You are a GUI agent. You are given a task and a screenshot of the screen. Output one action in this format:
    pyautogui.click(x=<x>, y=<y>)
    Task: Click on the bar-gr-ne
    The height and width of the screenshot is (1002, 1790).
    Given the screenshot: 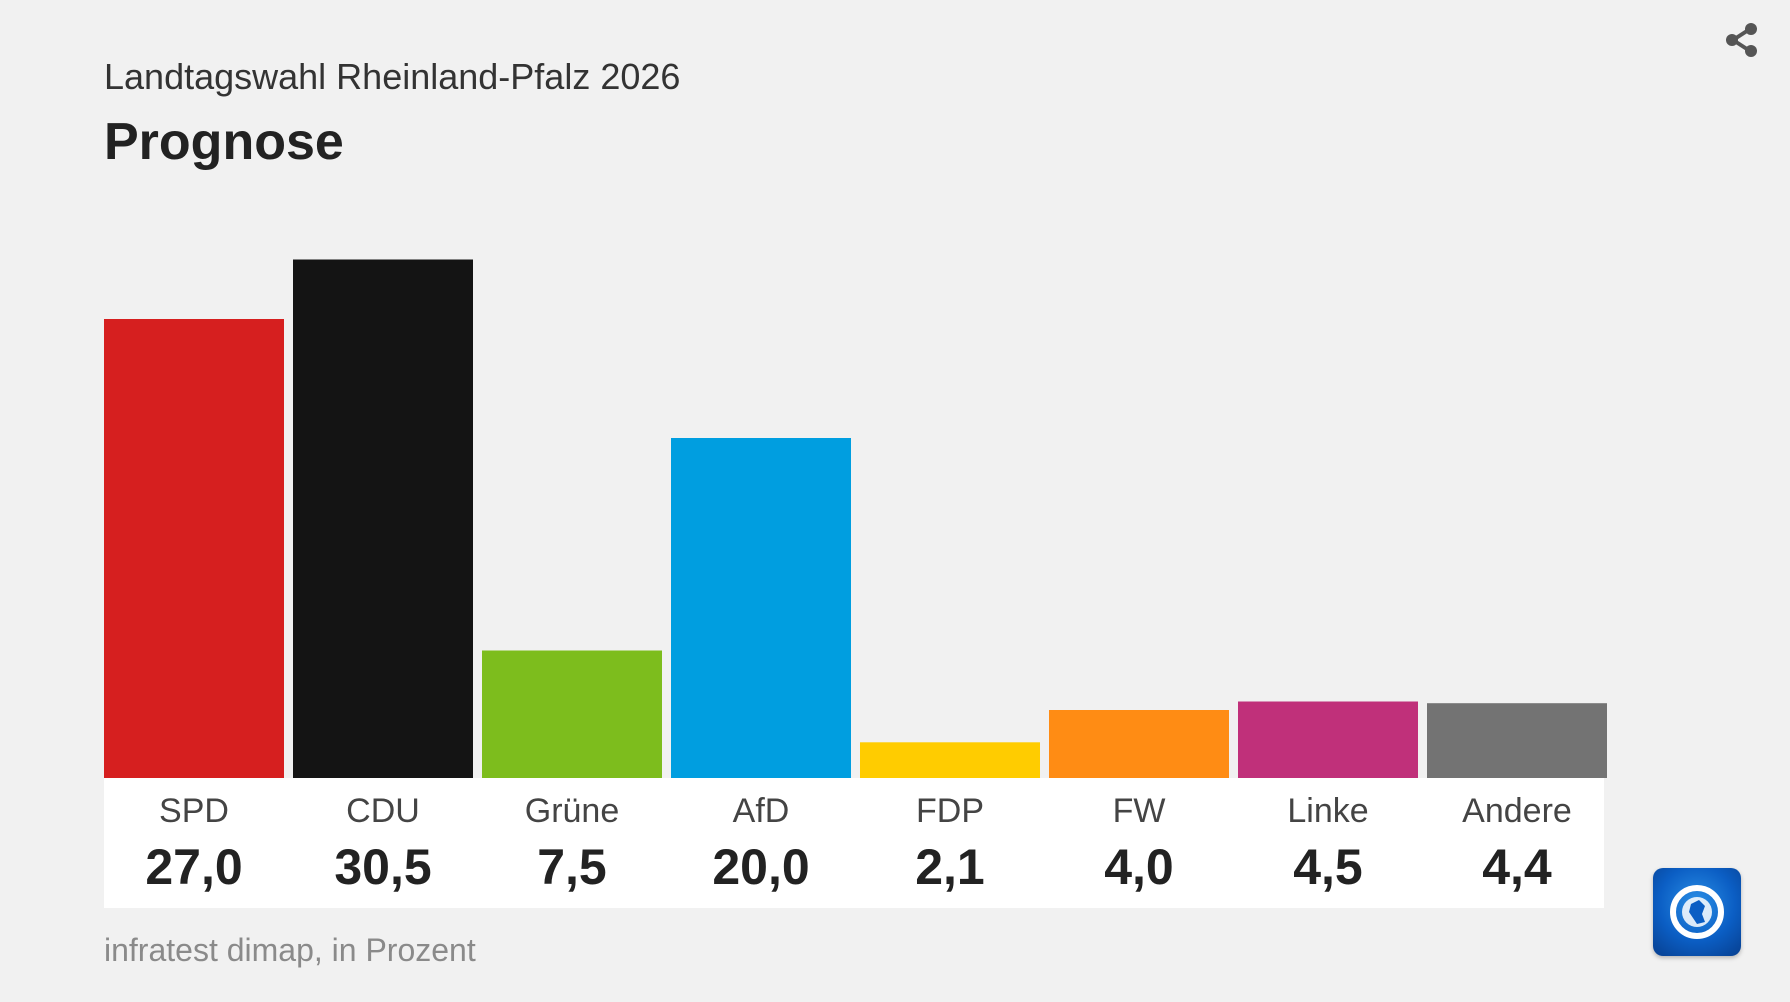 What is the action you would take?
    pyautogui.click(x=572, y=714)
    